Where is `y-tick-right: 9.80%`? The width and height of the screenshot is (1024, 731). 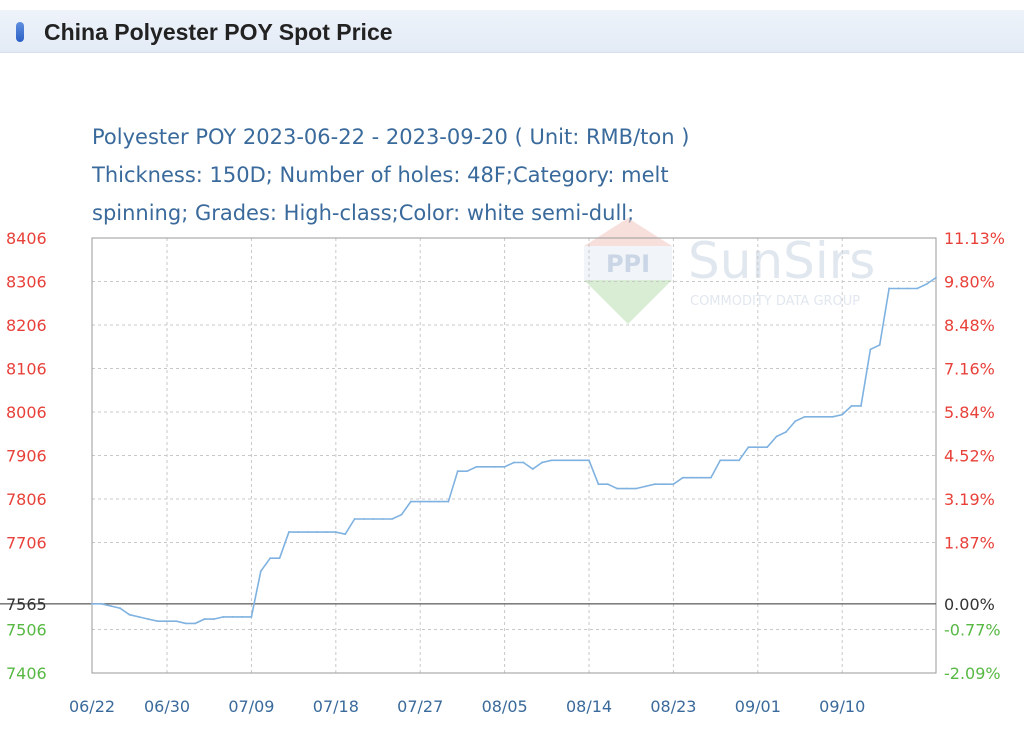
y-tick-right: 9.80% is located at coordinates (969, 282).